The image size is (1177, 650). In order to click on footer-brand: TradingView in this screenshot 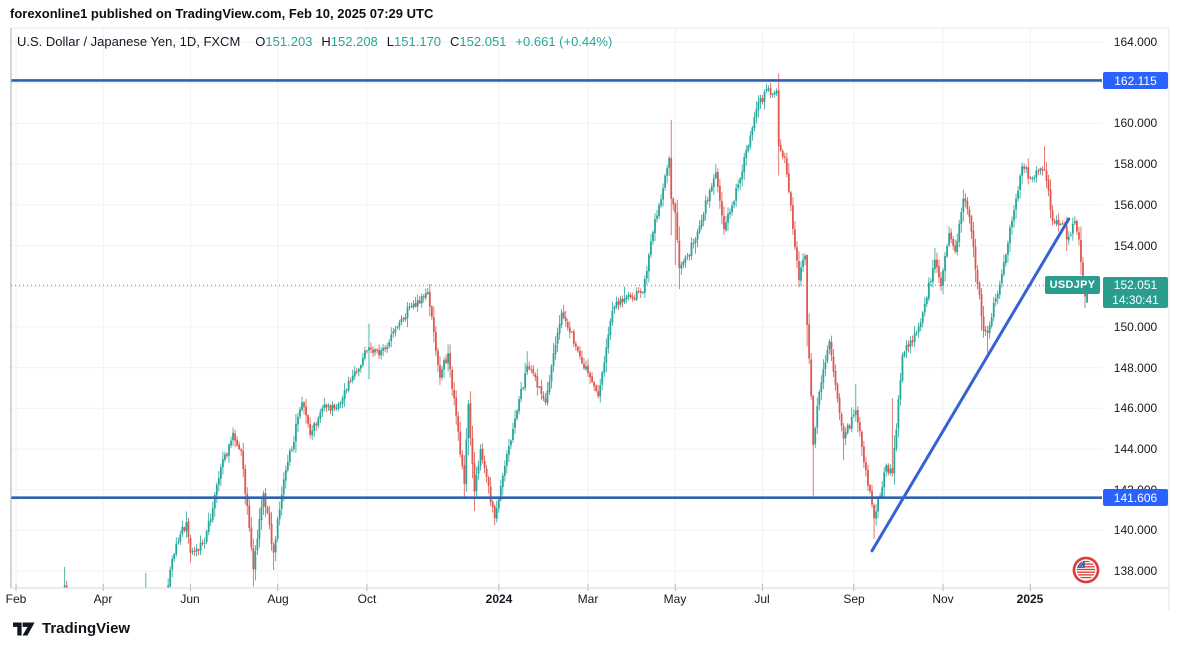, I will do `click(71, 628)`.